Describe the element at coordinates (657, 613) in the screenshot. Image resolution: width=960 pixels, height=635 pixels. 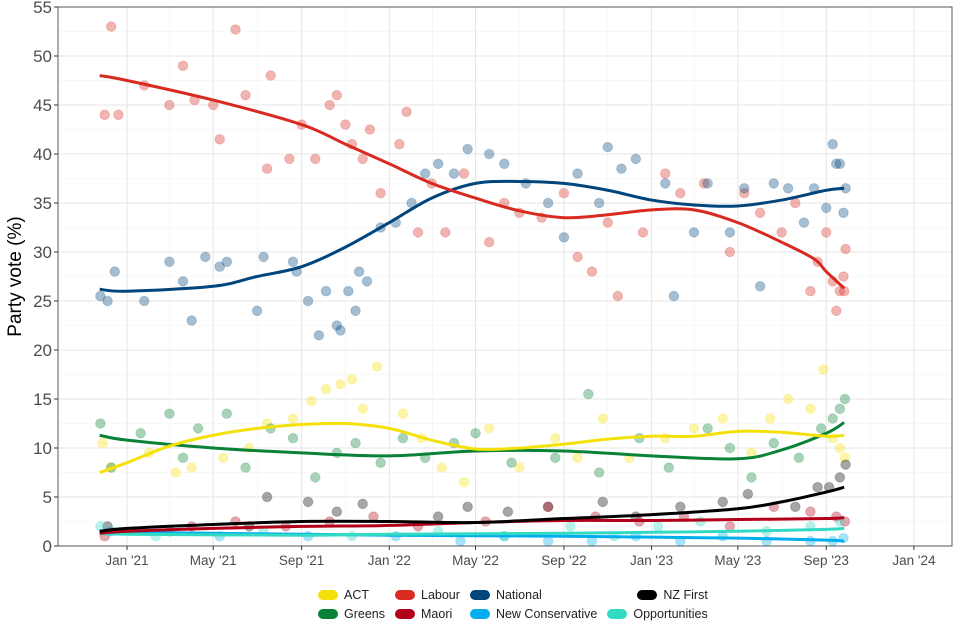
I see `legend-item-opportunities: Opportunities` at that location.